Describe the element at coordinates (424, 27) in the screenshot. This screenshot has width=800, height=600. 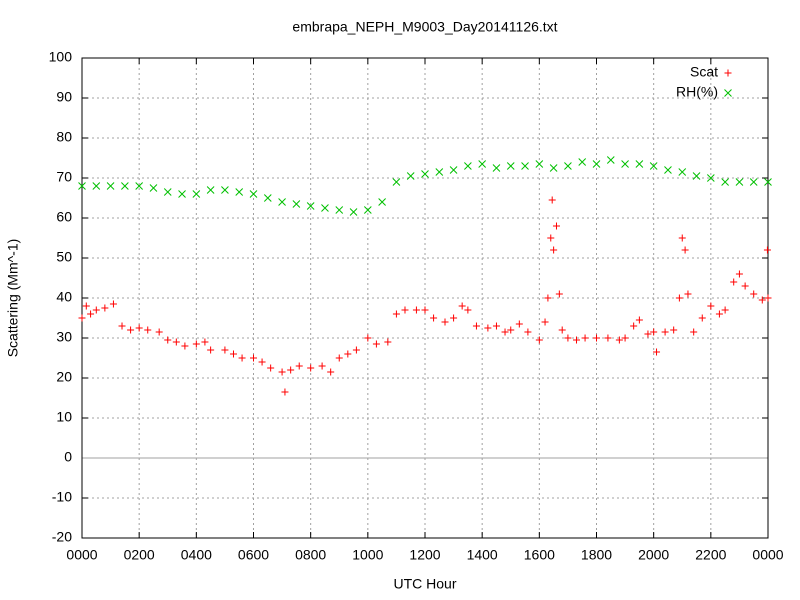
I see `chart-title: embrapa_NEPH_M9003_Day20141126.txt` at that location.